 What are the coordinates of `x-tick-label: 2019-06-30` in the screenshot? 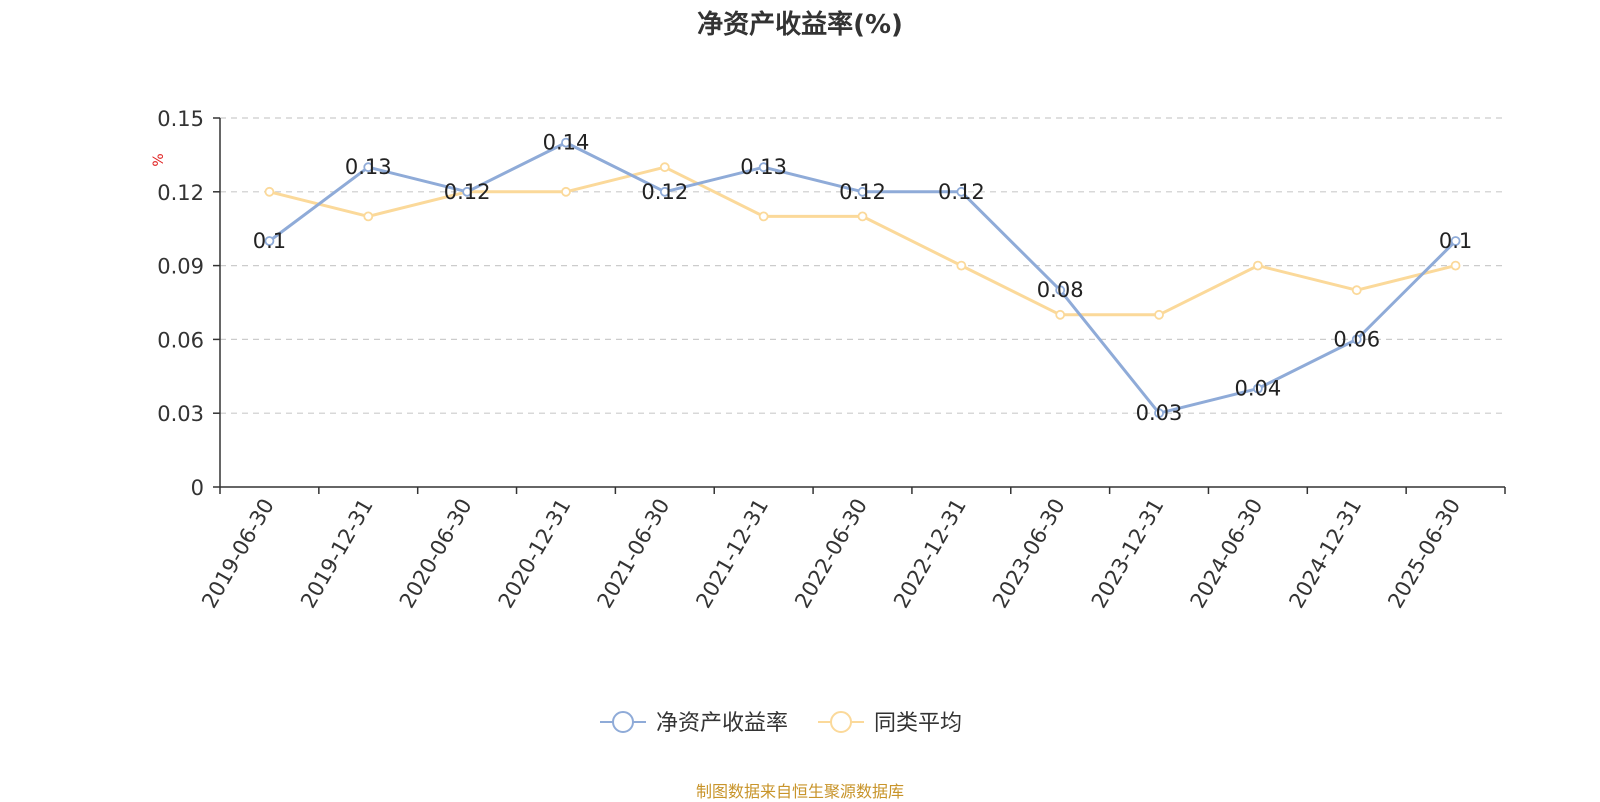 It's located at (238, 554).